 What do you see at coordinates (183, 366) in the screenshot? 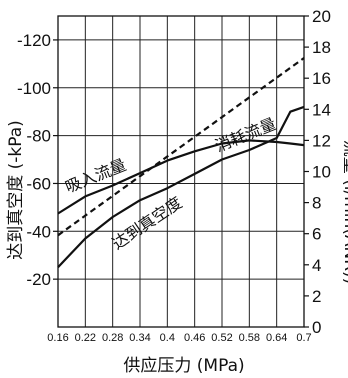
I see `x-axis-title: 供应压力 (MPa)` at bounding box center [183, 366].